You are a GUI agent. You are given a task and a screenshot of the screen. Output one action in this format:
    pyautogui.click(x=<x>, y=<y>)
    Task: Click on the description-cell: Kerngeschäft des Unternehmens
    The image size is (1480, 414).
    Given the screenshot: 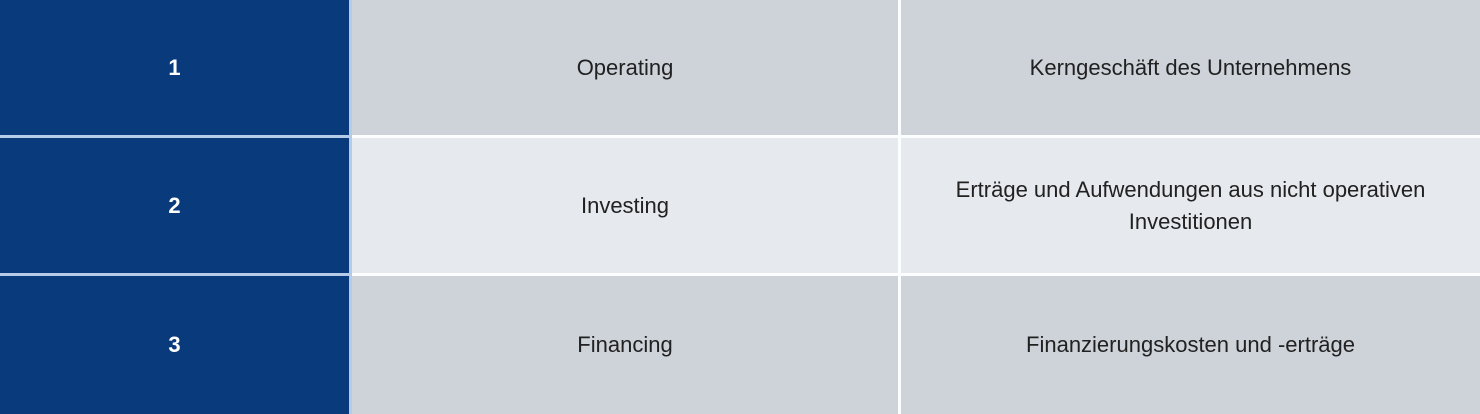 What is the action you would take?
    pyautogui.click(x=1190, y=69)
    